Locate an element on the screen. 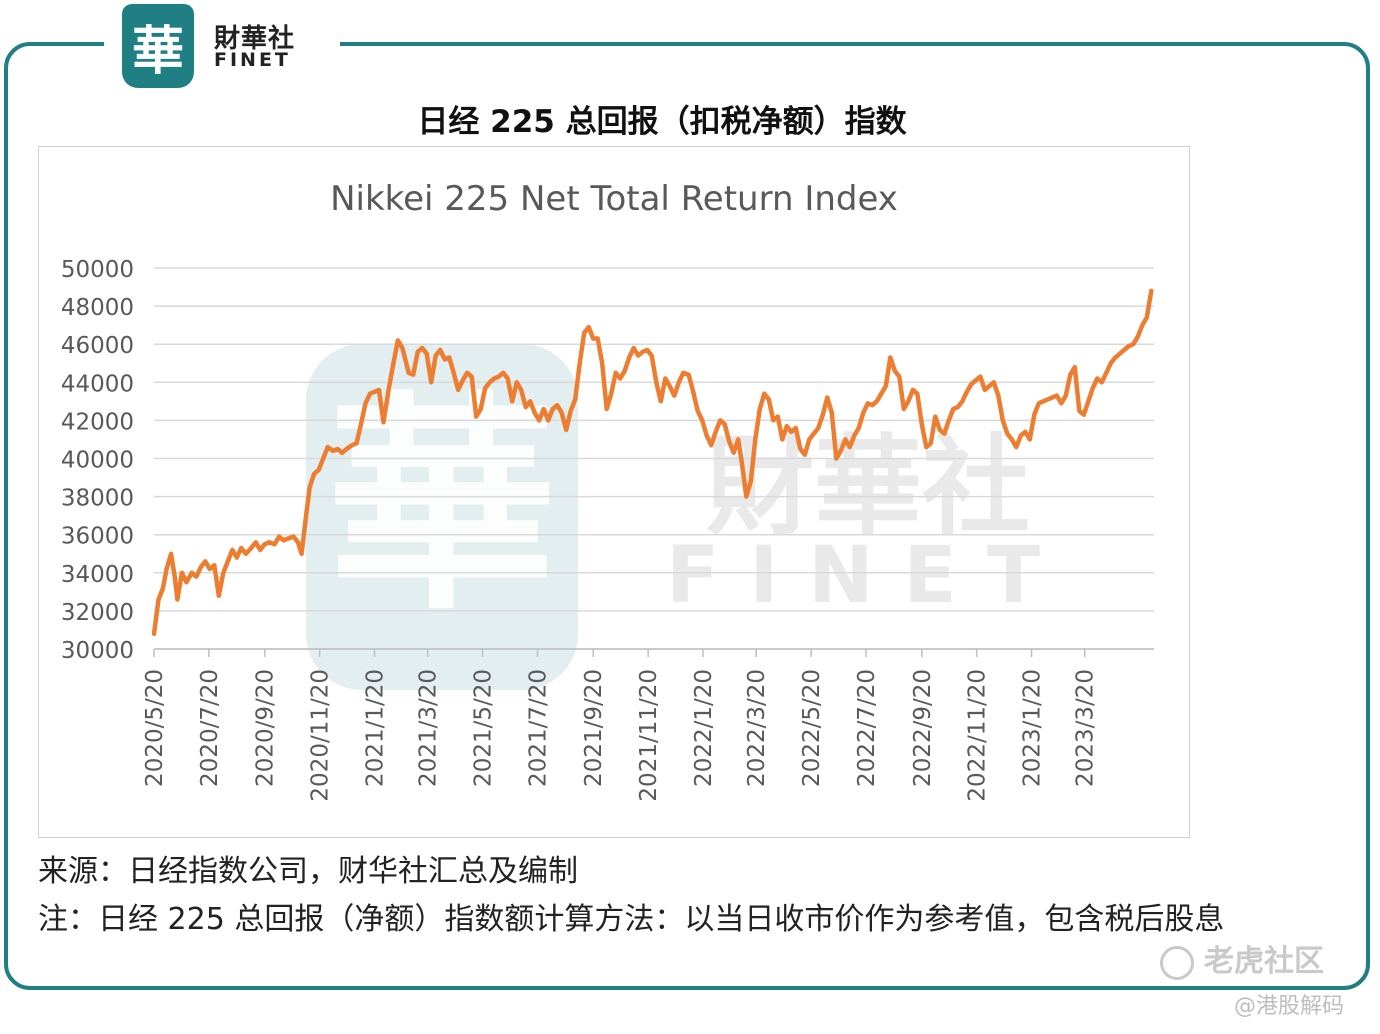 This screenshot has height=1034, width=1380. x-tick-label: 2022/9/20 is located at coordinates (923, 728).